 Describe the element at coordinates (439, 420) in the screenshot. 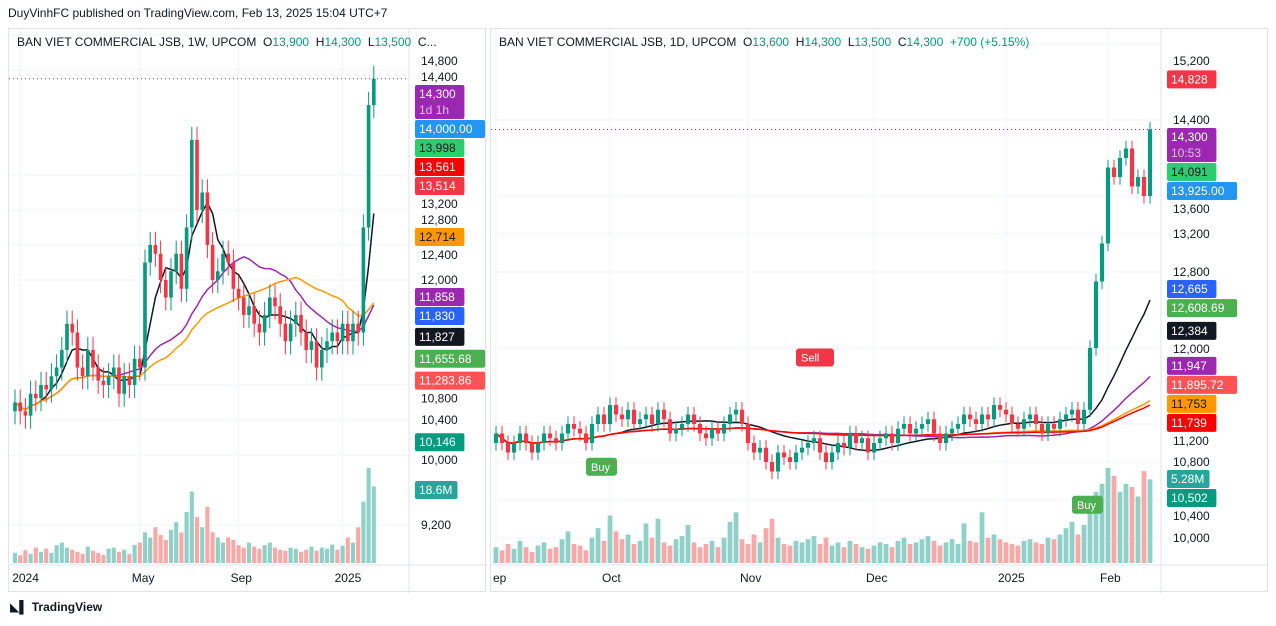

I see `y-tick-label: 10,400` at that location.